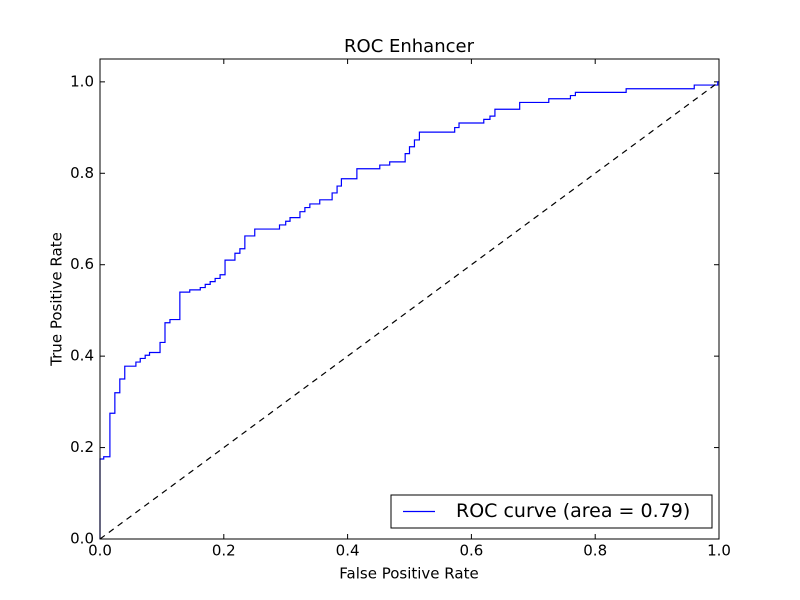  I want to click on y-tick-label: 0.2, so click(82, 447).